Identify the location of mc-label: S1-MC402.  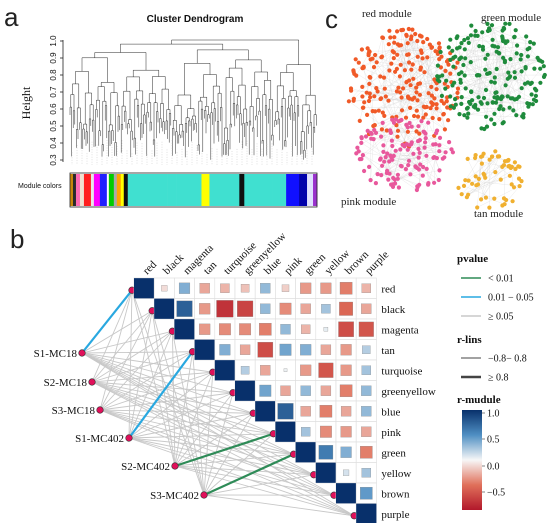
(99, 439).